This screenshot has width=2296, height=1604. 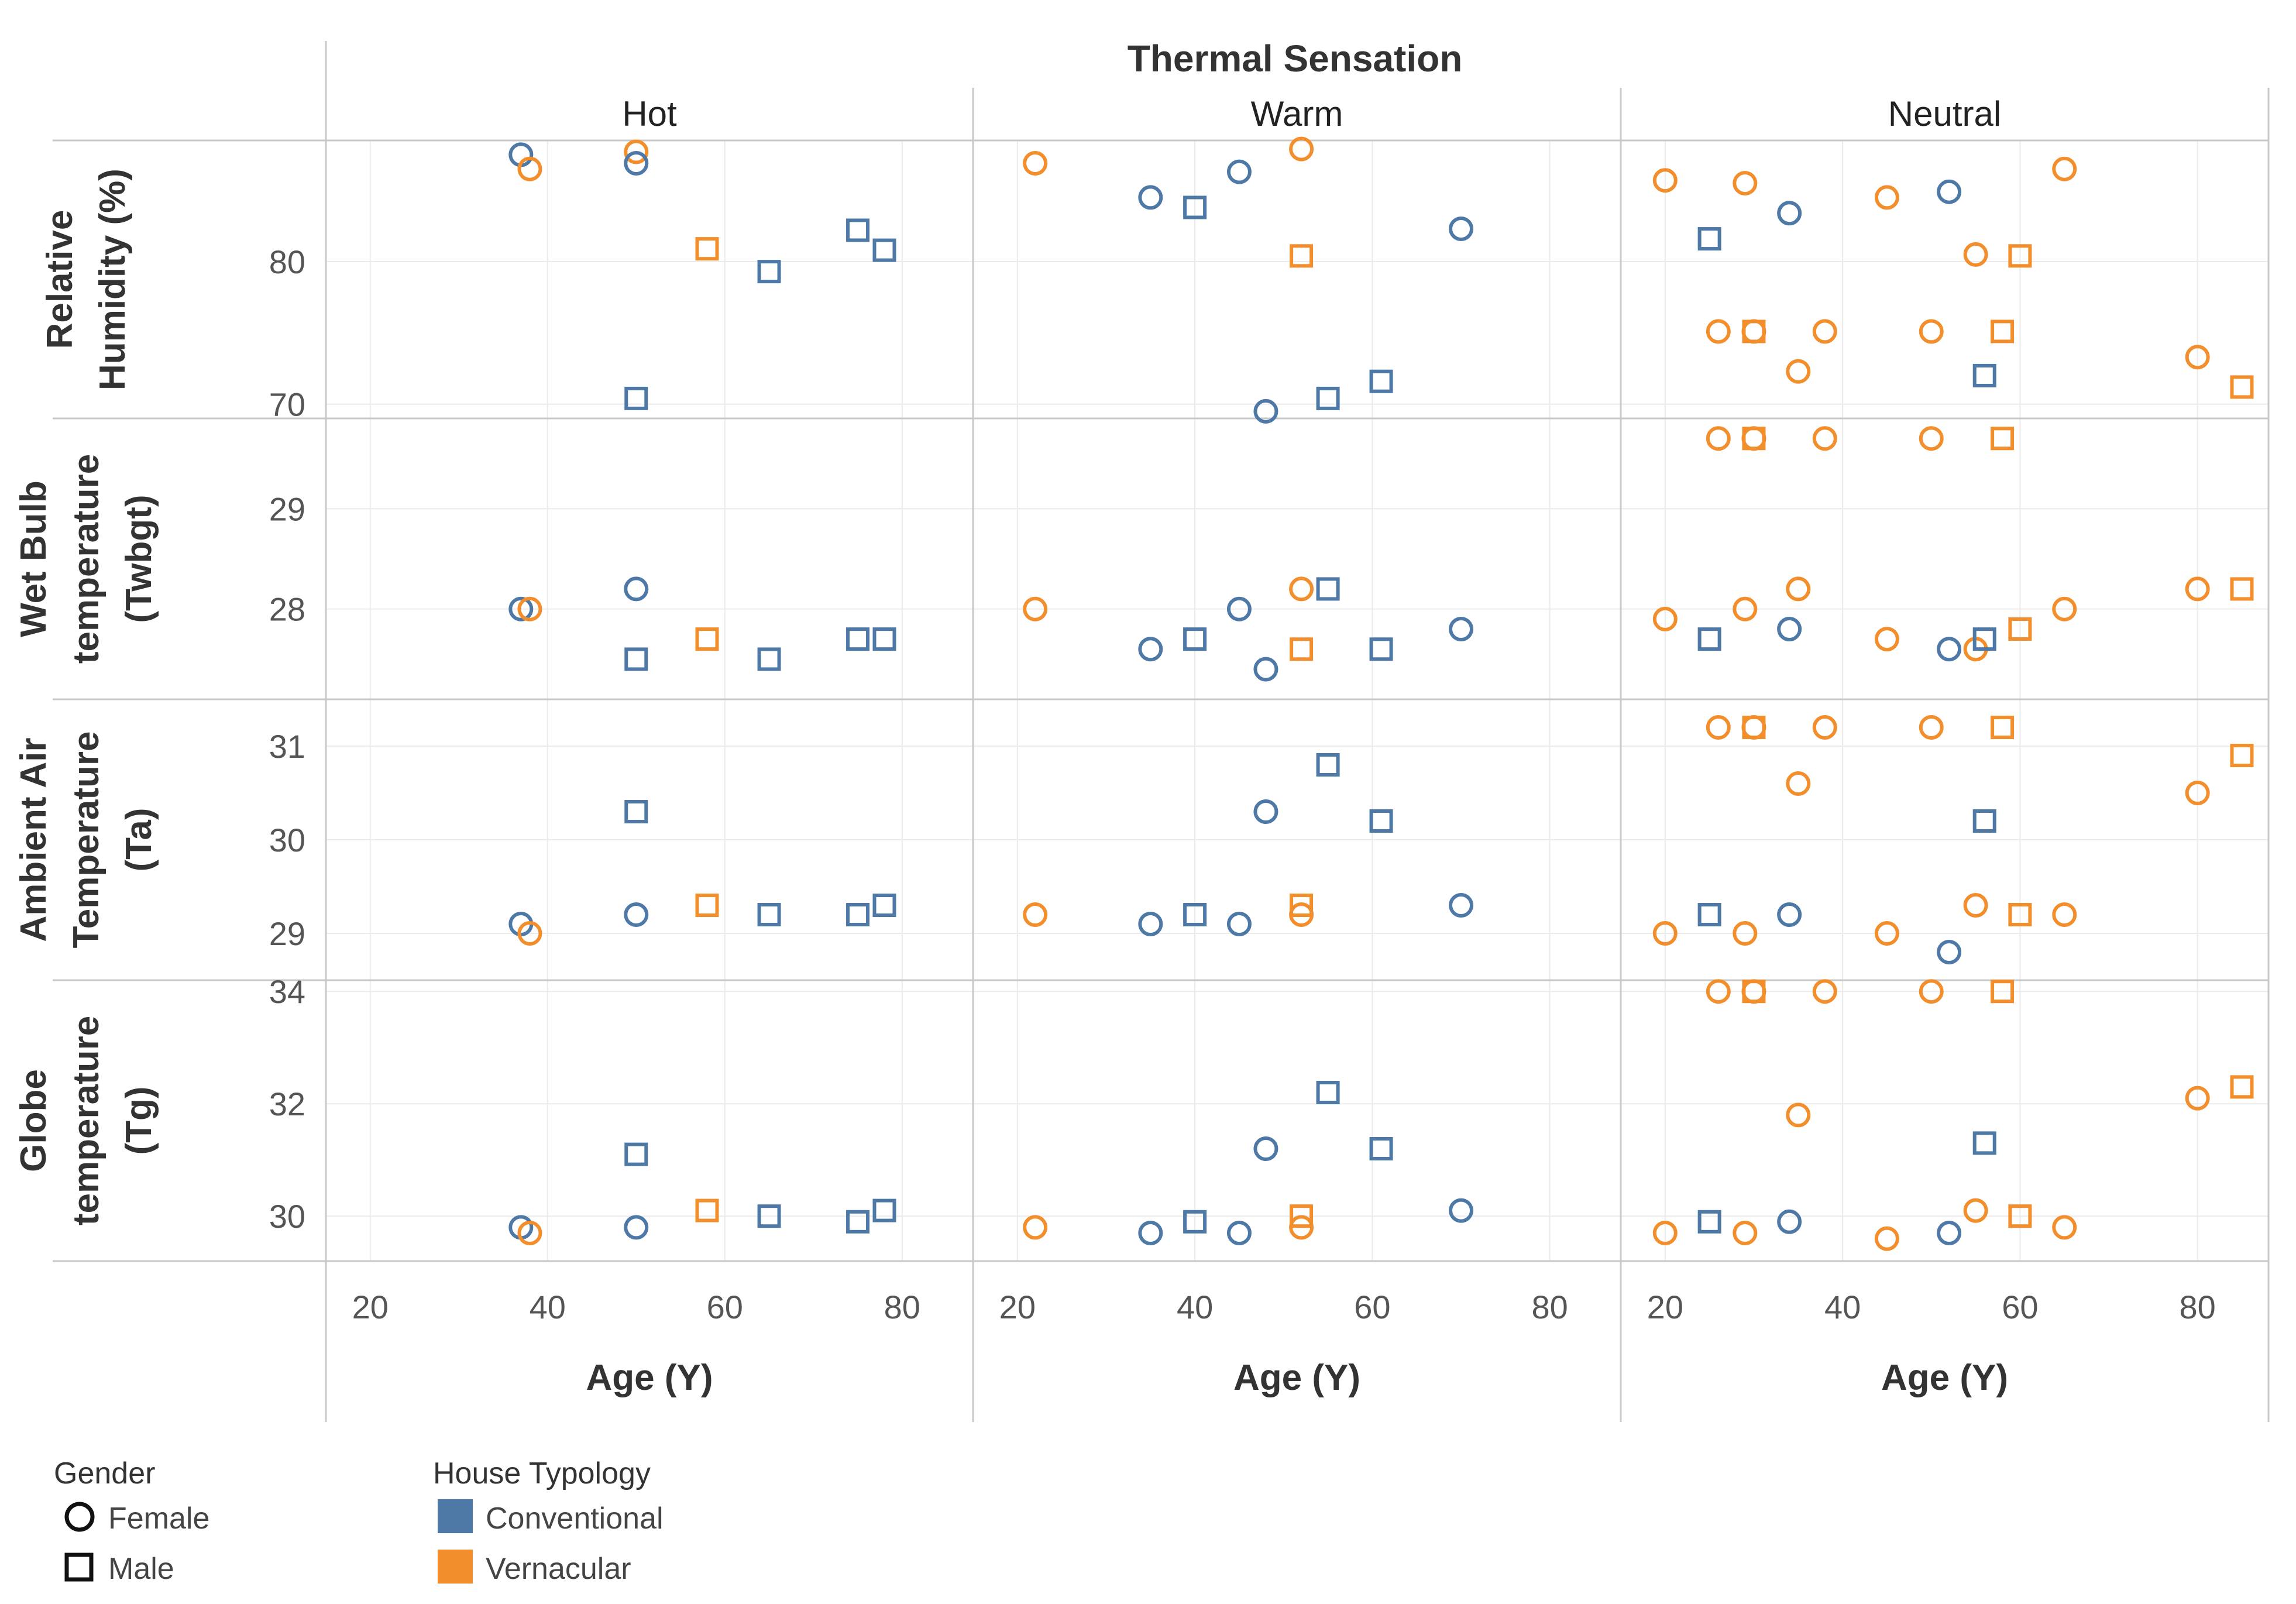 I want to click on x-tick-label: 40, so click(x=1195, y=1307).